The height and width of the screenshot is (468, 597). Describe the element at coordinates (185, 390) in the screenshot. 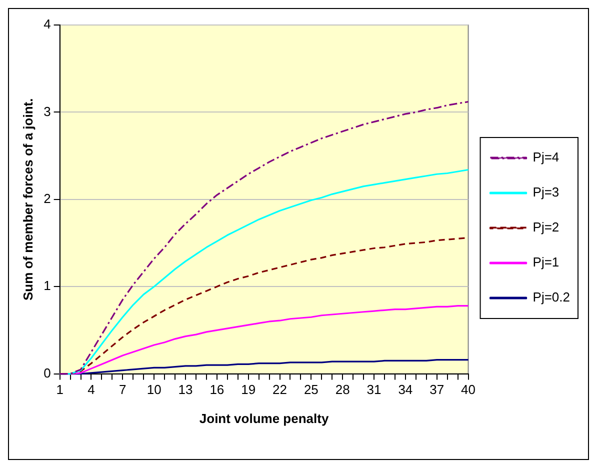

I see `x-tick-label: 13` at that location.